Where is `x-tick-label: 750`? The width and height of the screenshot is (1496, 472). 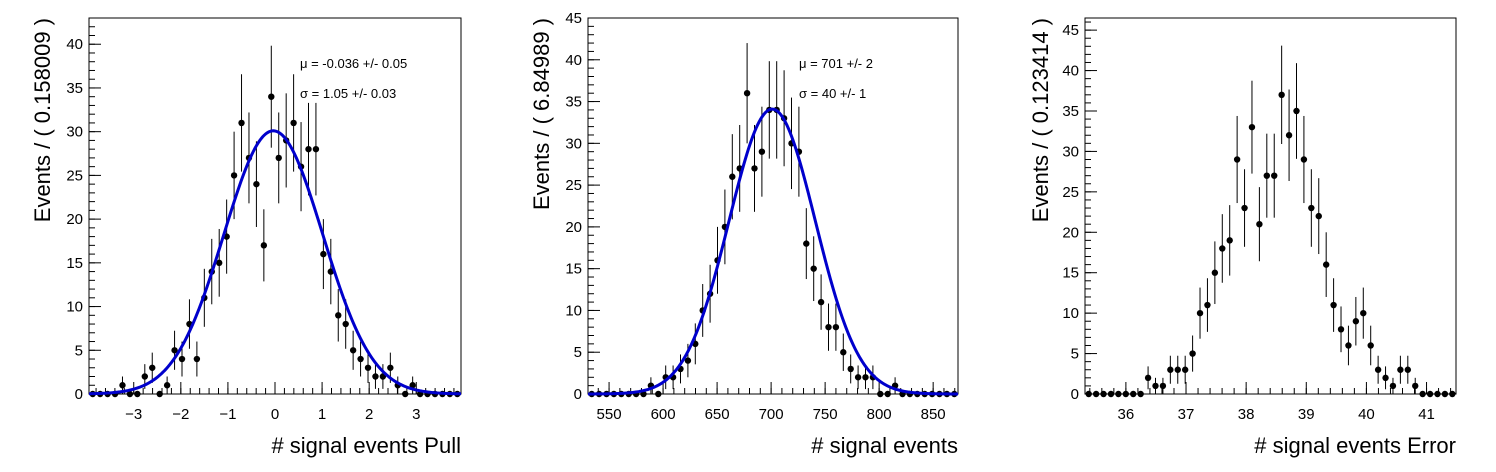
x-tick-label: 750 is located at coordinates (825, 414).